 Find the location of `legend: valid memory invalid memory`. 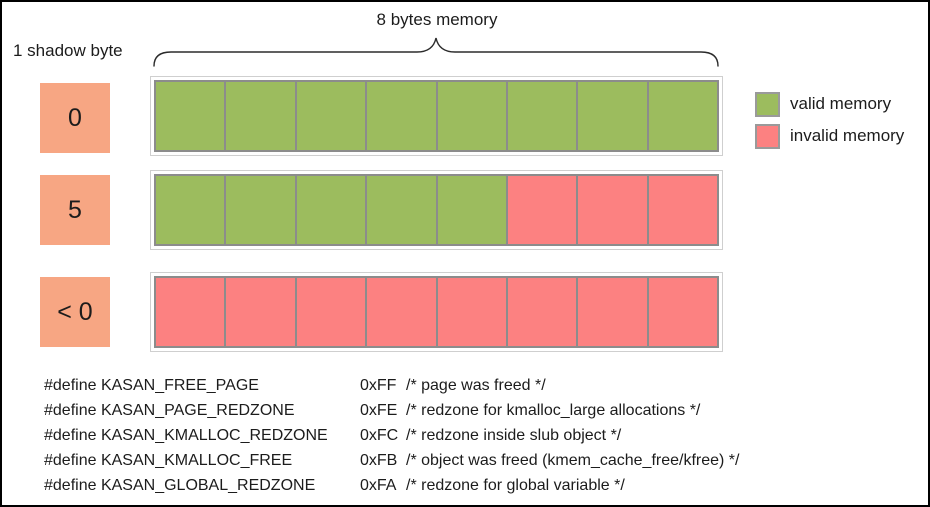

legend: valid memory invalid memory is located at coordinates (829, 120).